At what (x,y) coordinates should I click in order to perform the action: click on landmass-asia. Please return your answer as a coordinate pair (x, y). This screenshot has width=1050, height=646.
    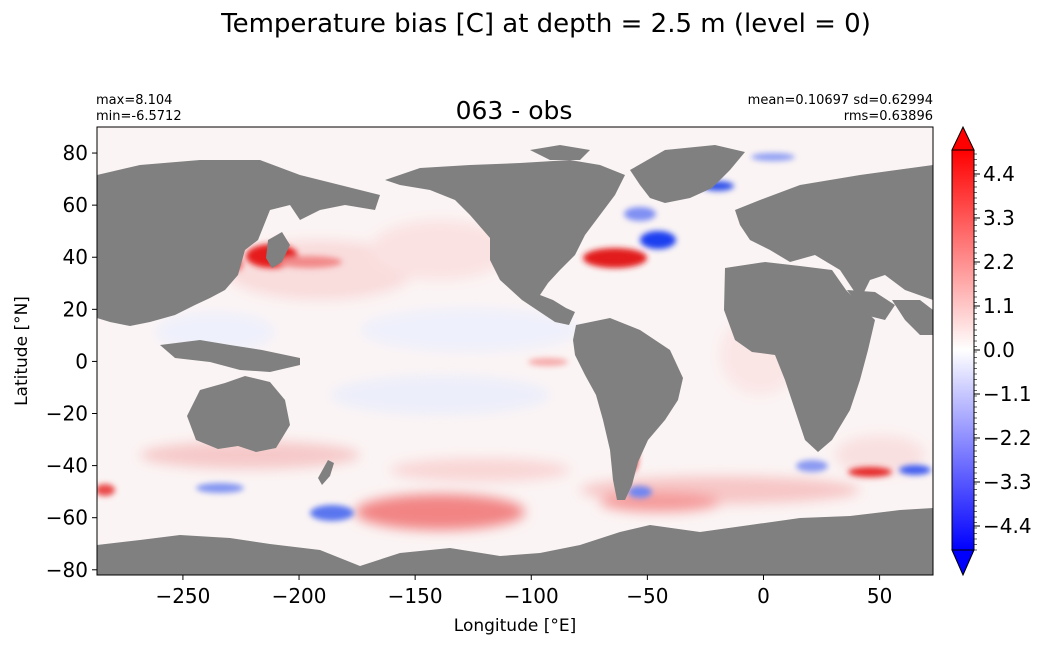
    Looking at the image, I should click on (238, 243).